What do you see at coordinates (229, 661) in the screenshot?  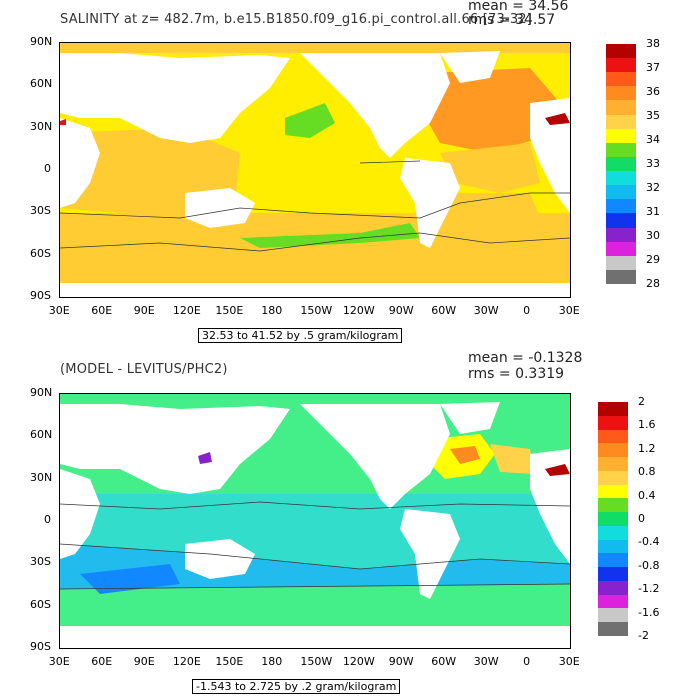 I see `panel2-lon-label: 150E` at bounding box center [229, 661].